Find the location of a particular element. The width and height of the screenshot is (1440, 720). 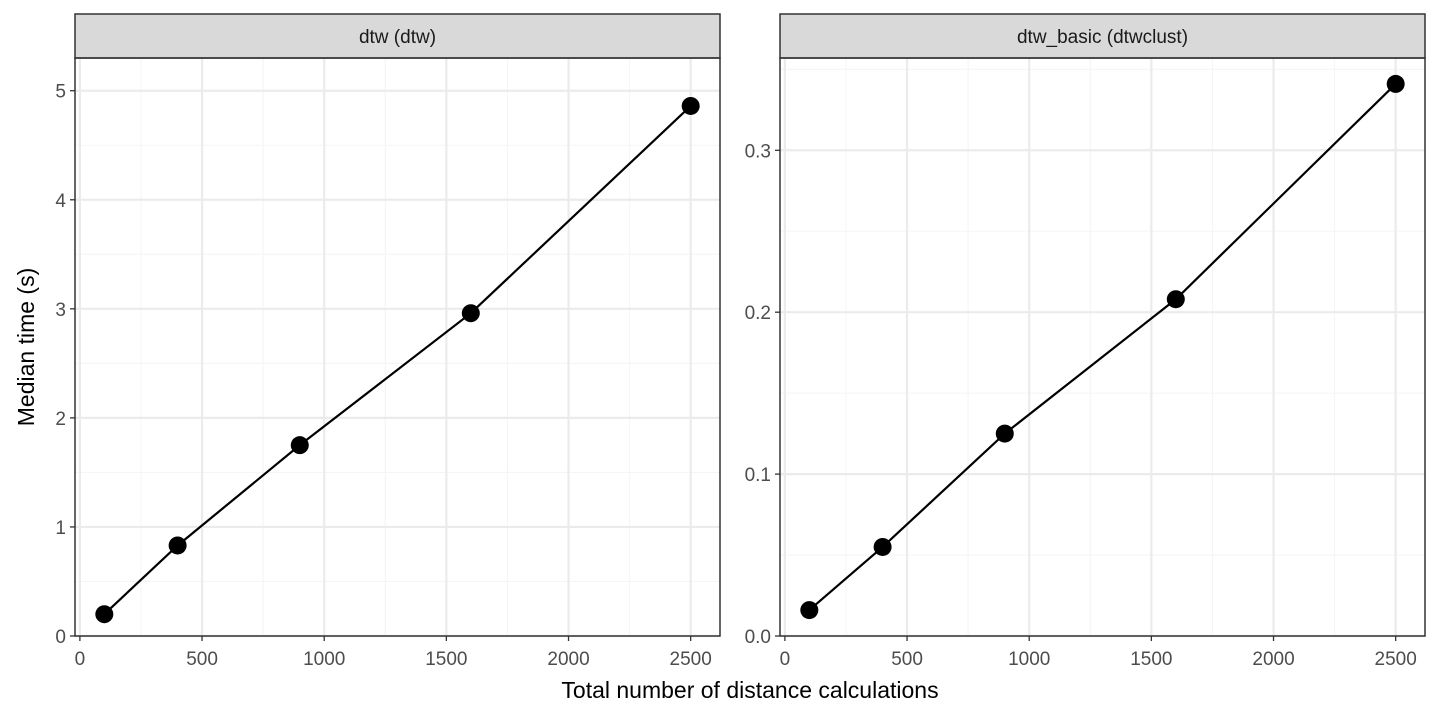

y-tick-label: 0.2 is located at coordinates (758, 313).